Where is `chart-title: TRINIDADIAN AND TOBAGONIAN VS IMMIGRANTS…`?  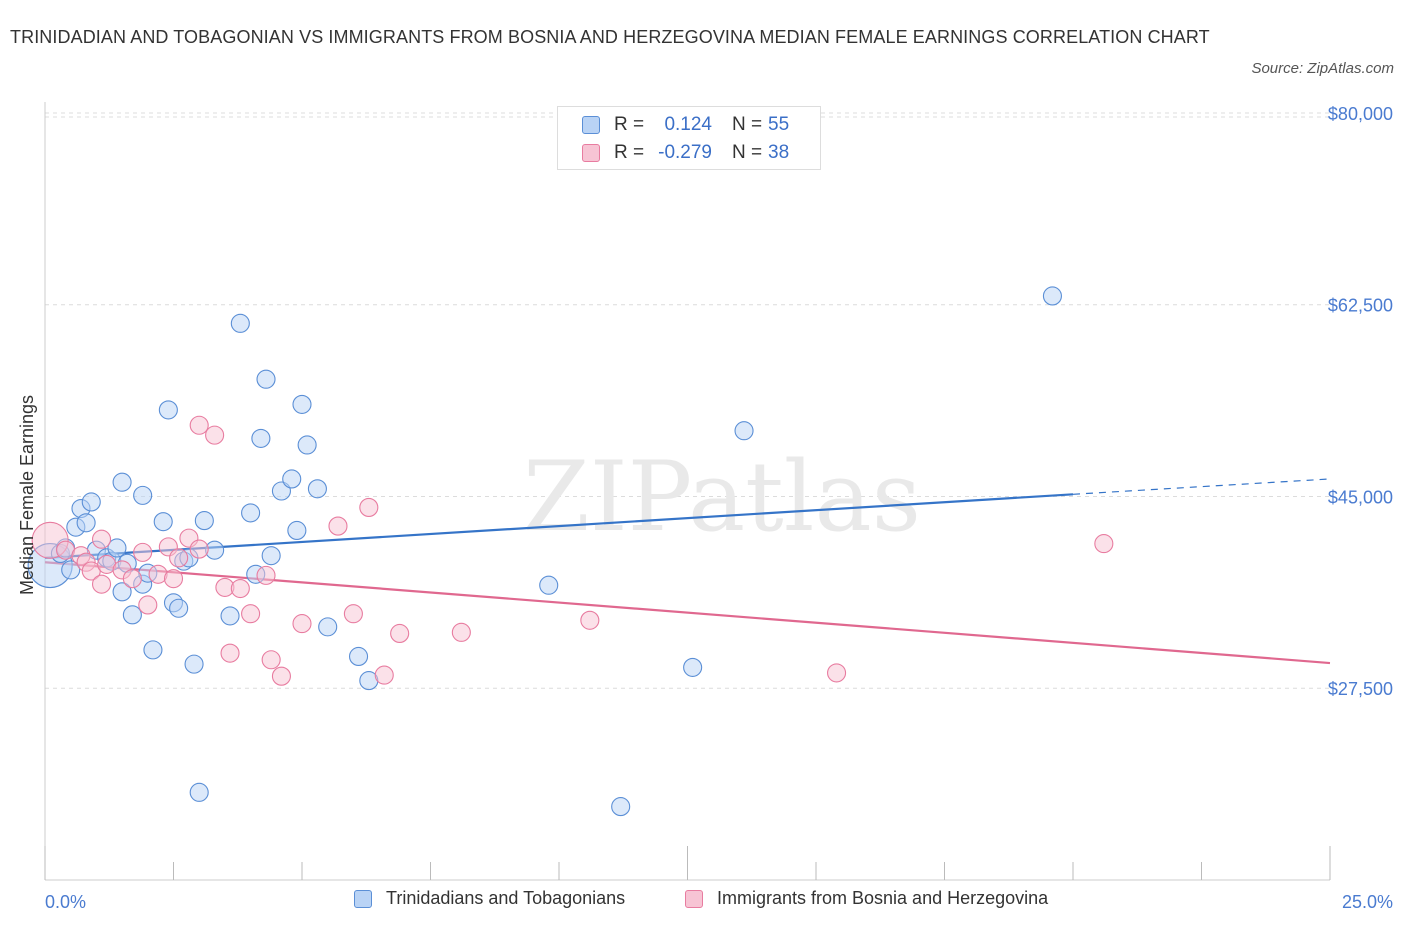 chart-title: TRINIDADIAN AND TOBAGONIAN VS IMMIGRANTS… is located at coordinates (610, 37).